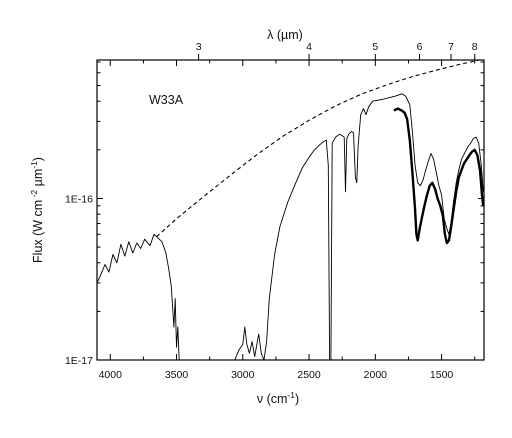 This screenshot has width=512, height=438. What do you see at coordinates (79, 199) in the screenshot?
I see `y-tick-label: 1E-16` at bounding box center [79, 199].